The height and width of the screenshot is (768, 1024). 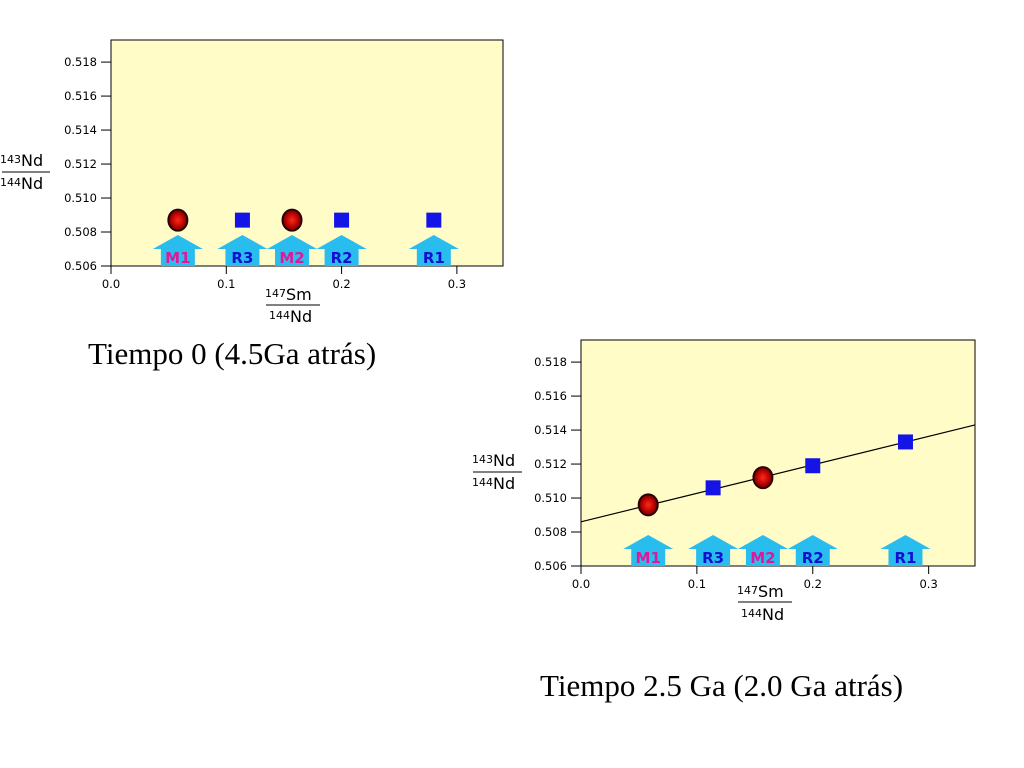 What do you see at coordinates (232, 353) in the screenshot?
I see `caption-tiempo-0: Tiempo 0 (4.5Ga atrás)` at bounding box center [232, 353].